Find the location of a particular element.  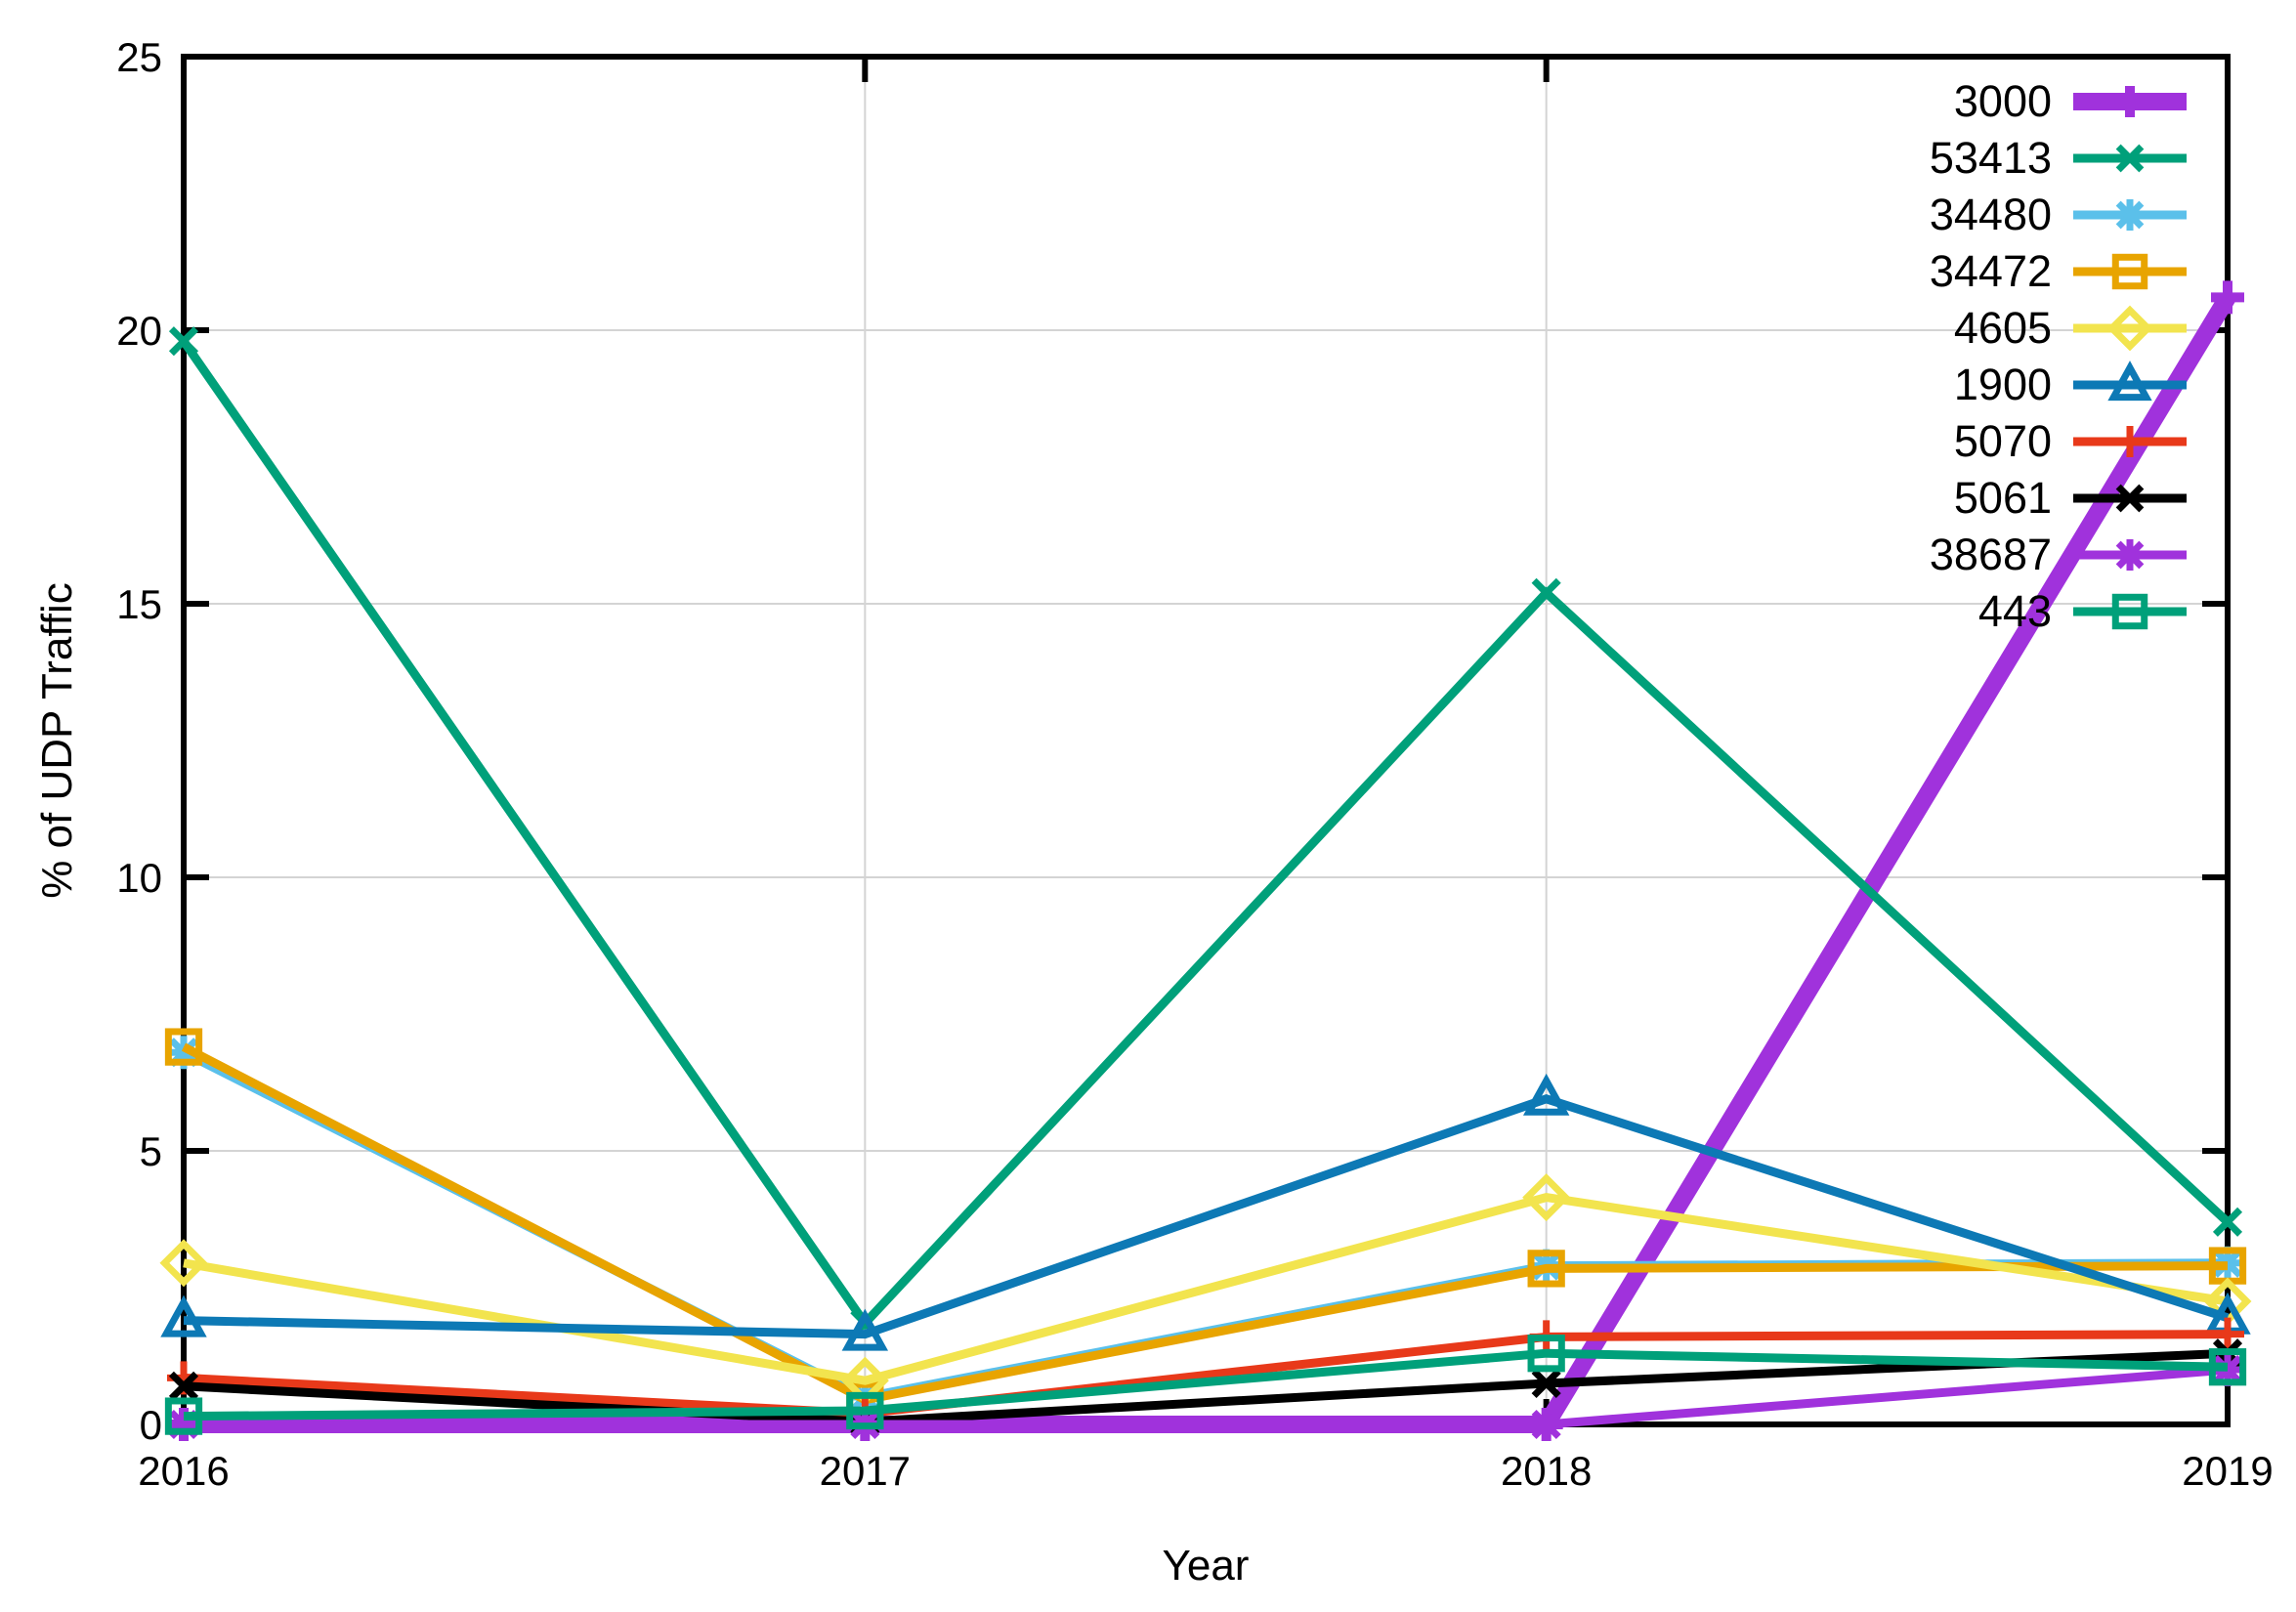

x-tick-label: 2016 is located at coordinates (183, 1471).